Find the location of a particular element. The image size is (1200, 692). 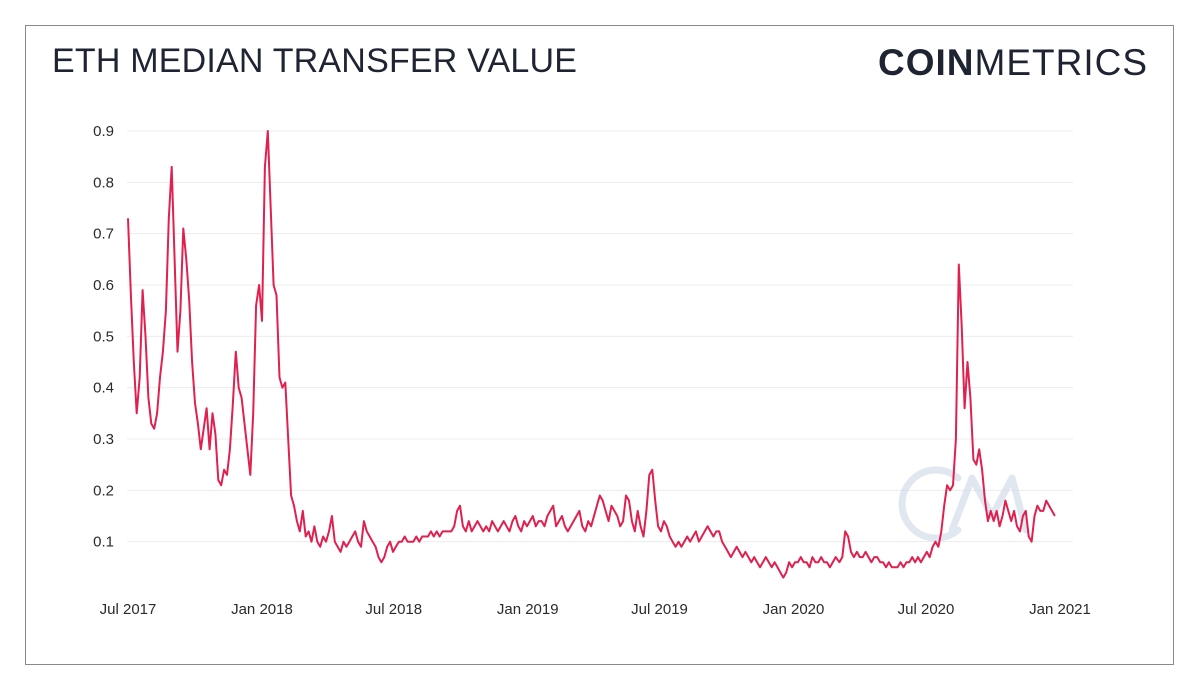

y-tick-label: 0.4 is located at coordinates (103, 388).